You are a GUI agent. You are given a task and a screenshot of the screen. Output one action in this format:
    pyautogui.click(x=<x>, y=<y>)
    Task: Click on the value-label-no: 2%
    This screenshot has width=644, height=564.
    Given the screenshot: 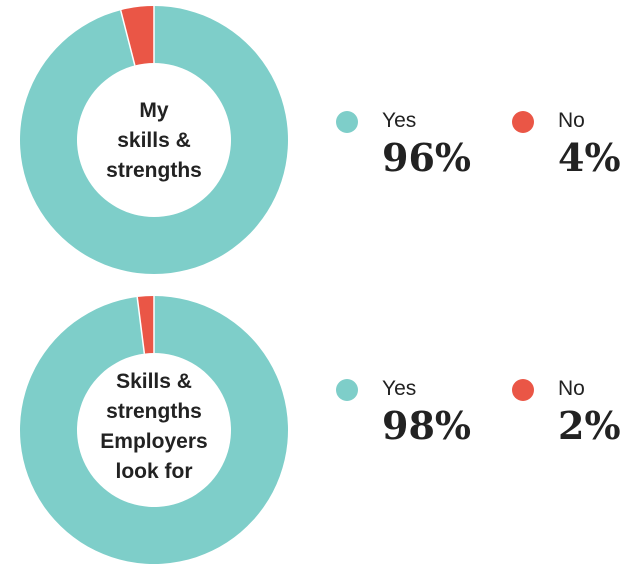 What is the action you would take?
    pyautogui.click(x=589, y=425)
    